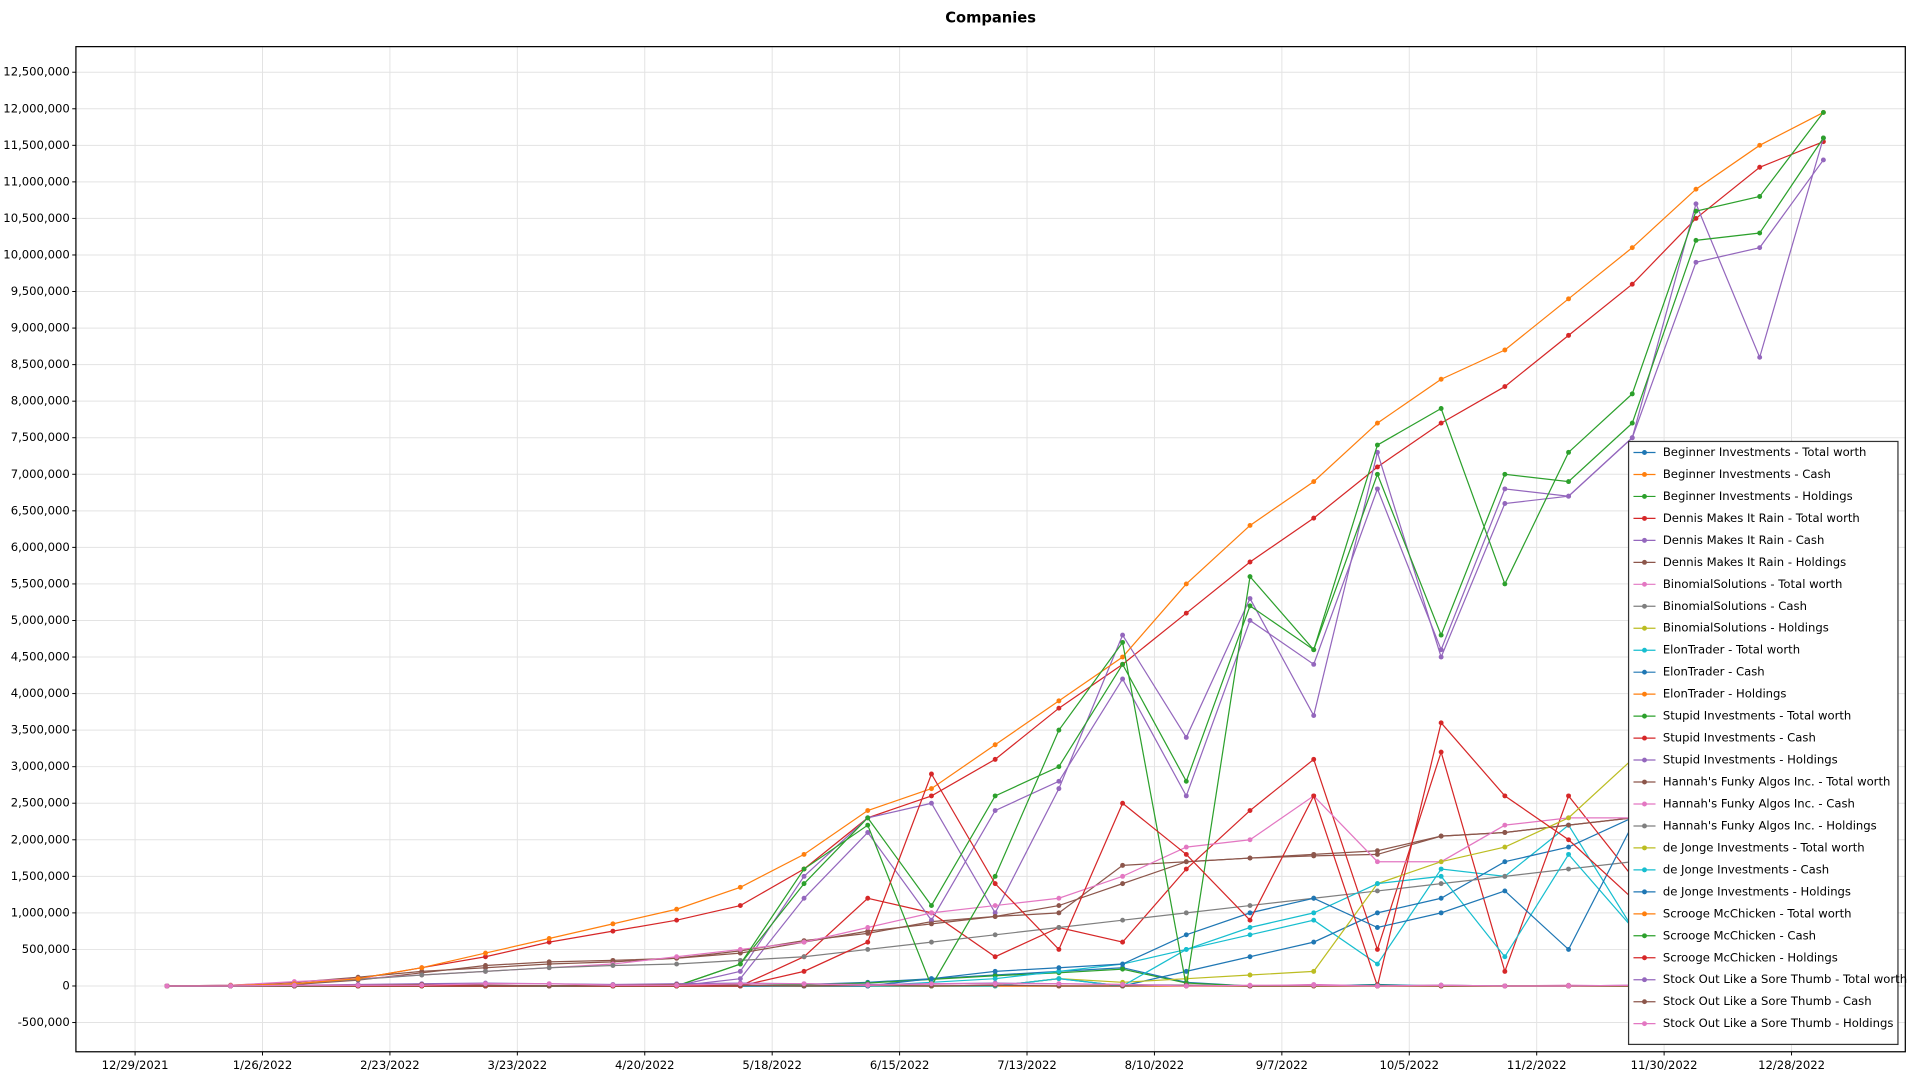 This screenshot has width=1920, height=1080. What do you see at coordinates (65, 985) in the screenshot?
I see `y-tick-label: 0` at bounding box center [65, 985].